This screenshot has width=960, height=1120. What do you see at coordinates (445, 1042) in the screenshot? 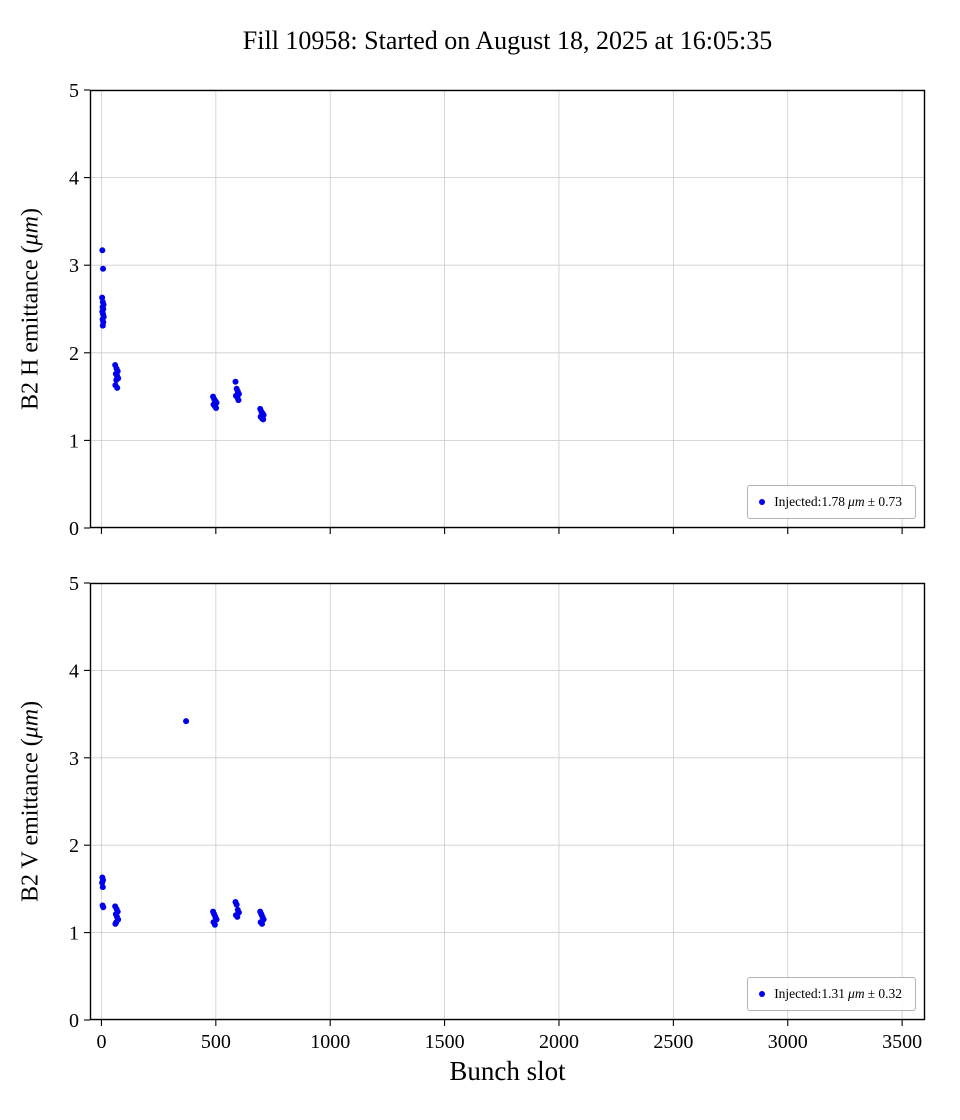
I see `x-tick-label: 1500` at bounding box center [445, 1042].